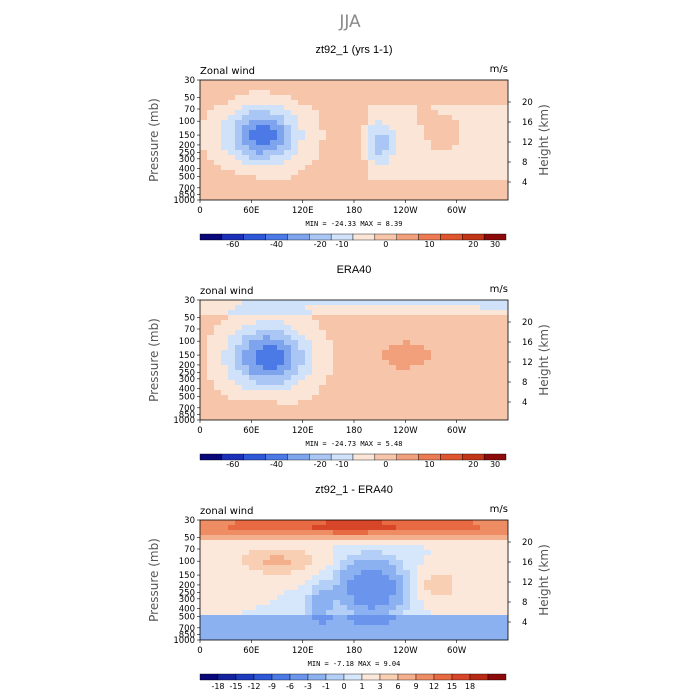 The image size is (700, 700). What do you see at coordinates (189, 110) in the screenshot?
I see `y-tick-label: 70` at bounding box center [189, 110].